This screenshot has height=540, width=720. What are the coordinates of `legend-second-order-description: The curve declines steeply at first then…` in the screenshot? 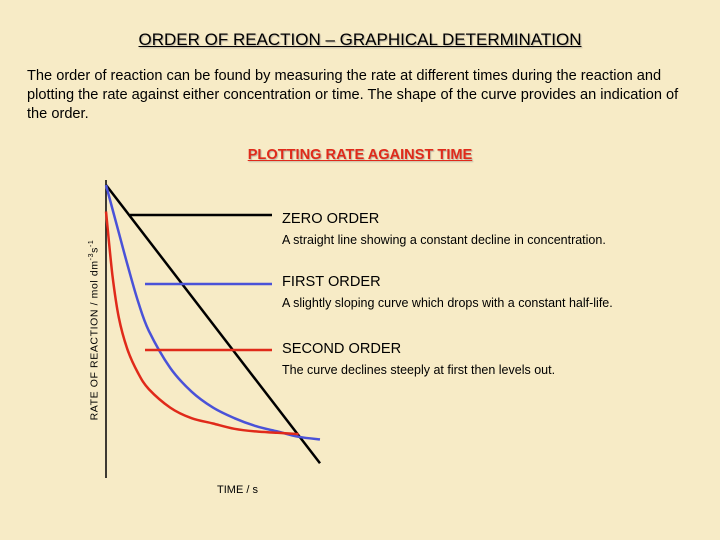 It's located at (419, 370).